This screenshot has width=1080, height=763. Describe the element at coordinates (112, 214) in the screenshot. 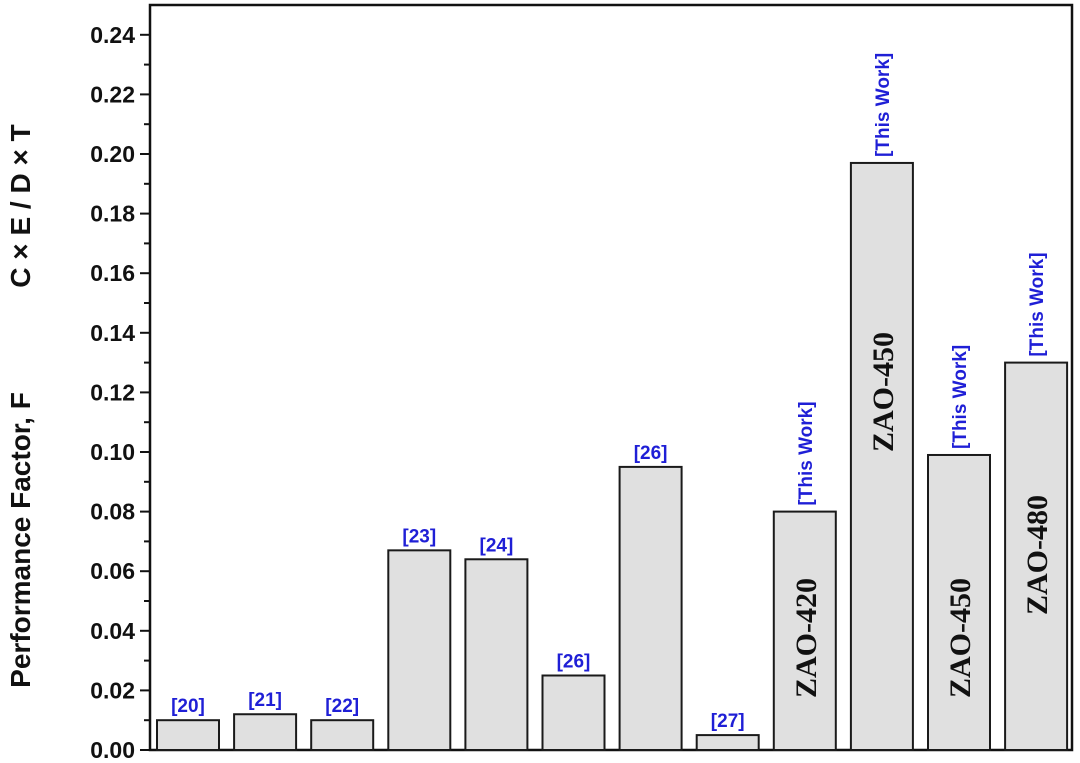

I see `y-tick-label: 0.18` at that location.